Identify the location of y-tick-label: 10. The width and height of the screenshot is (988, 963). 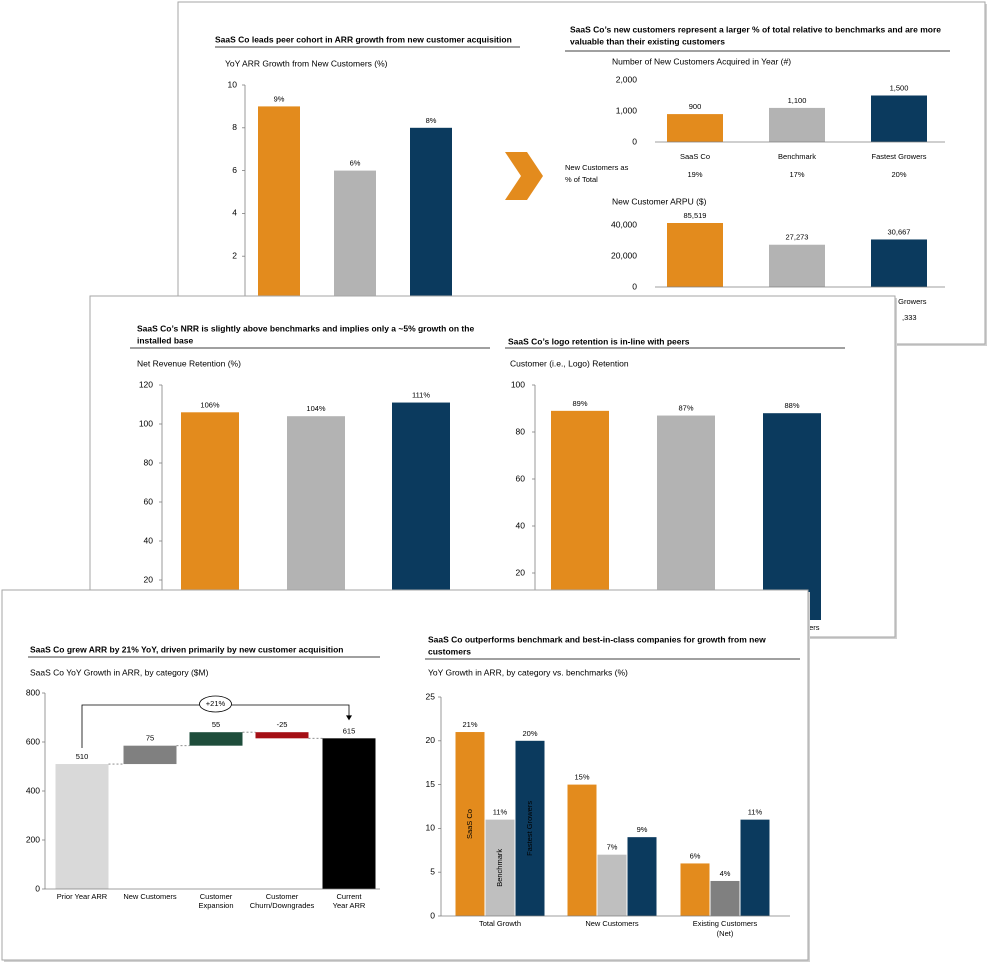
(233, 84).